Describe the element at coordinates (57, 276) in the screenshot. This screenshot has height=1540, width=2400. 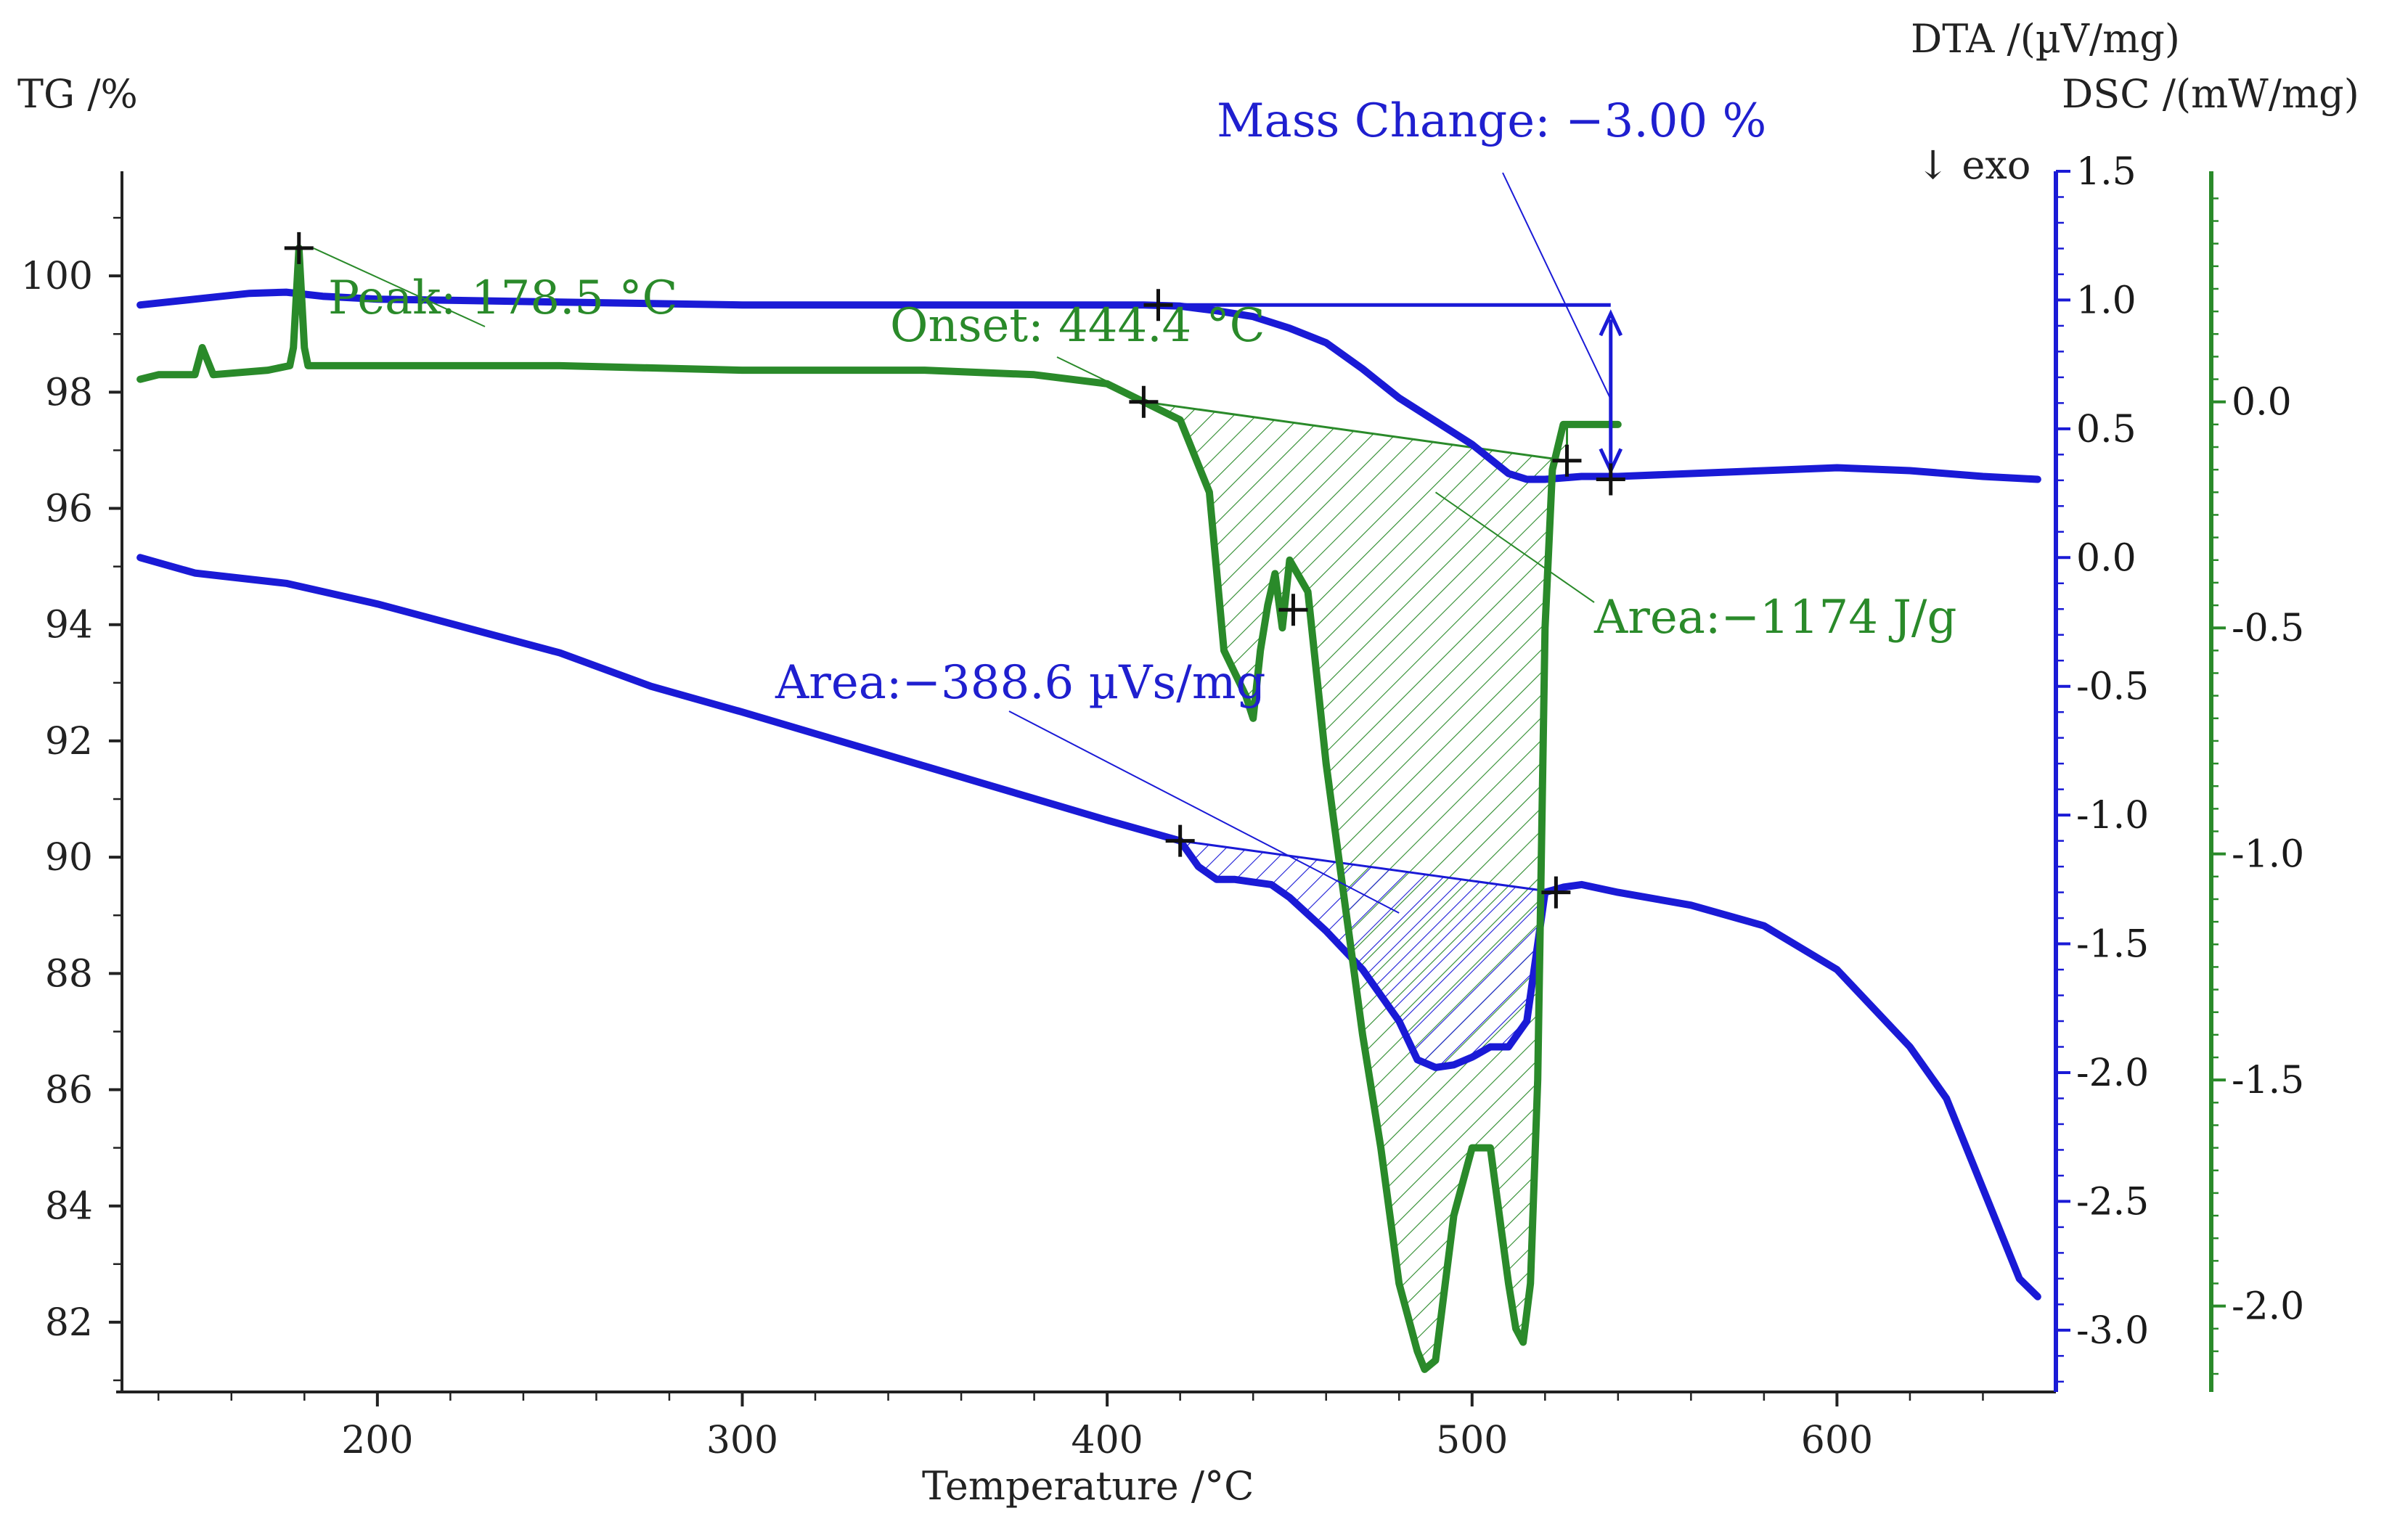
I see `tg-tick-label: 100` at that location.